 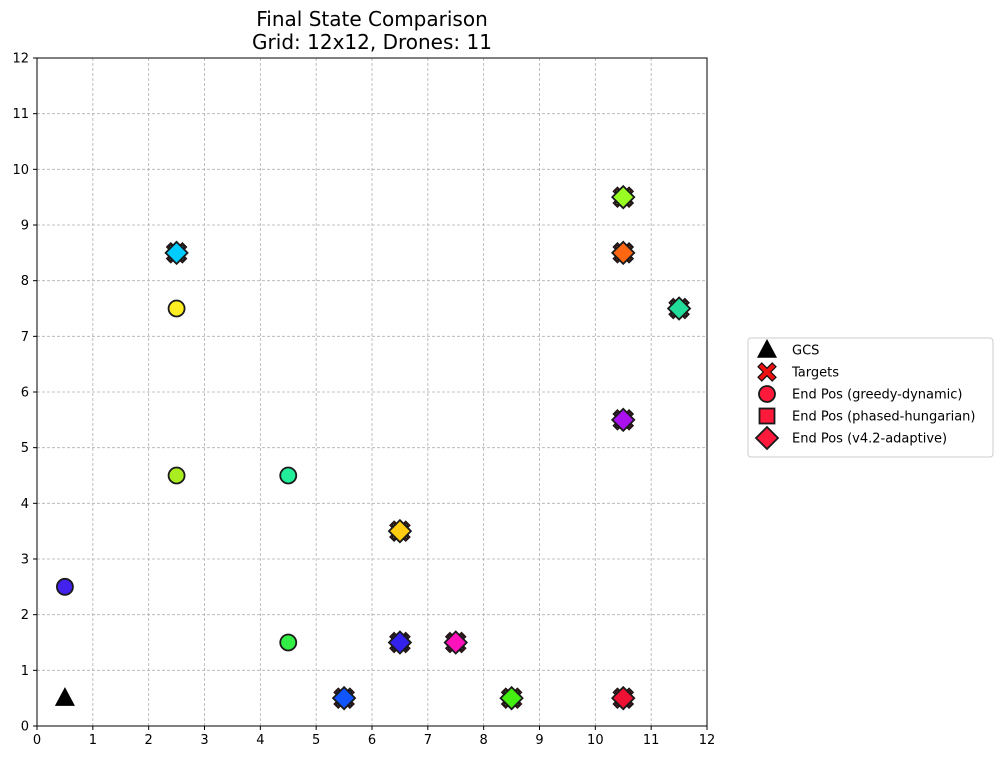 I want to click on gcs-point, so click(x=64, y=696).